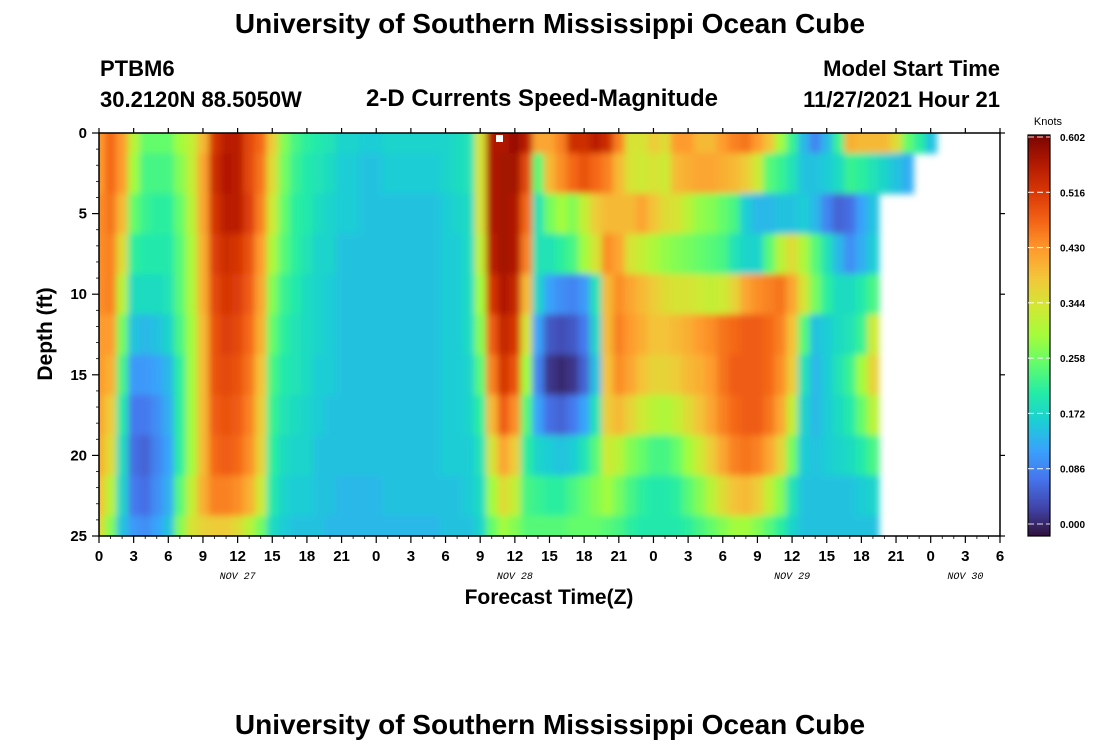 The width and height of the screenshot is (1100, 750). Describe the element at coordinates (133, 556) in the screenshot. I see `x-tick-label: 3` at that location.